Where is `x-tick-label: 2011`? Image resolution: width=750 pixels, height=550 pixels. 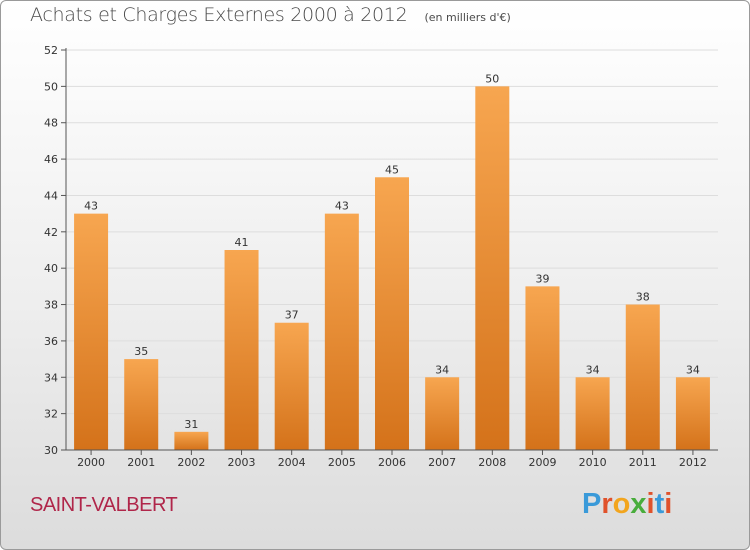 x-tick-label: 2011 is located at coordinates (643, 462).